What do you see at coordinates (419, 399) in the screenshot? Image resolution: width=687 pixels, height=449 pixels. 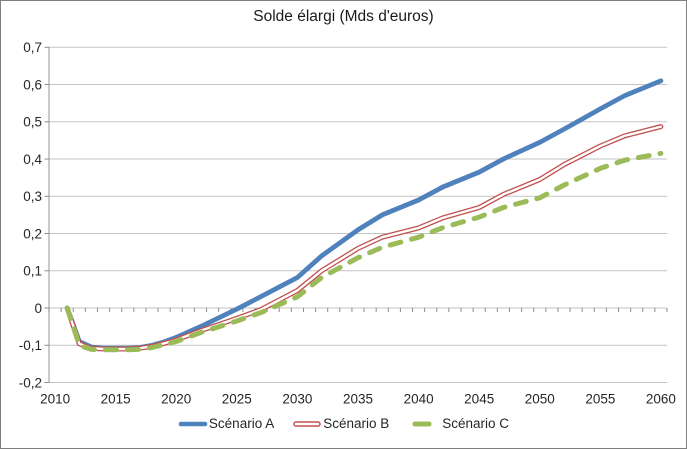 I see `x-tick-label: 2040` at bounding box center [419, 399].